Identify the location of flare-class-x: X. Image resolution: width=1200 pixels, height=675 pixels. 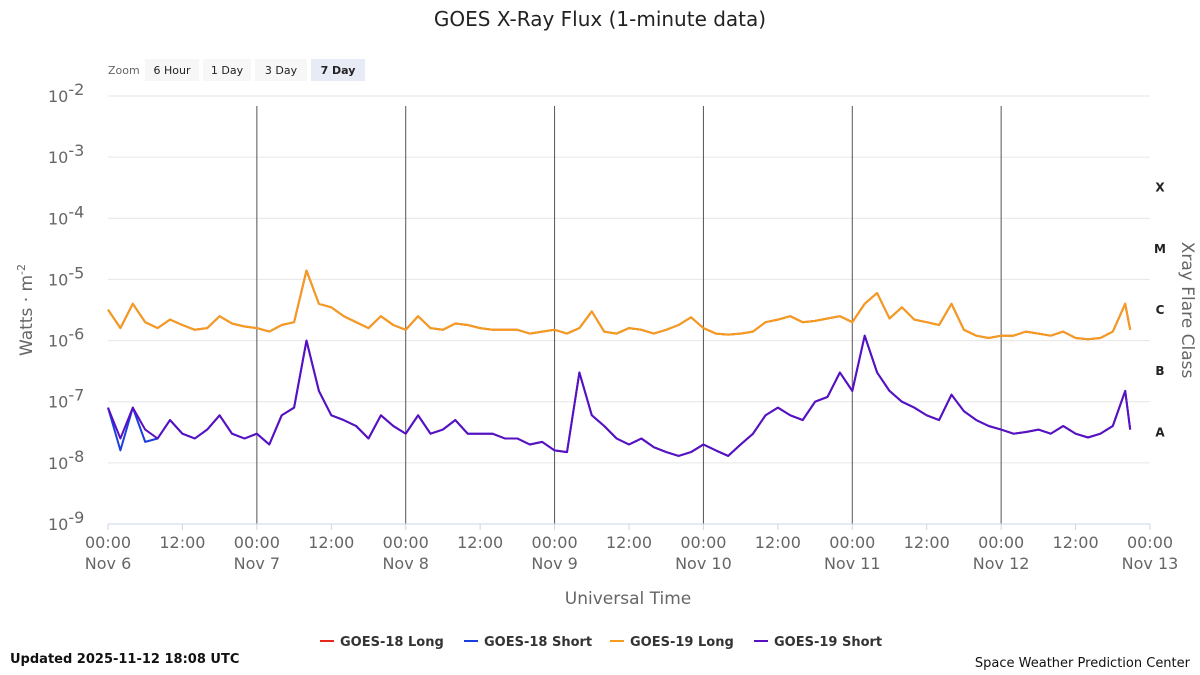
(1160, 188).